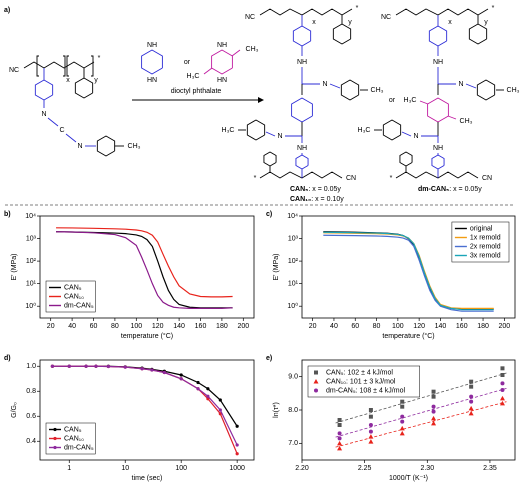 Image resolution: width=520 pixels, height=492 pixels. What do you see at coordinates (187, 62) in the screenshot?
I see `chem-text: or` at bounding box center [187, 62].